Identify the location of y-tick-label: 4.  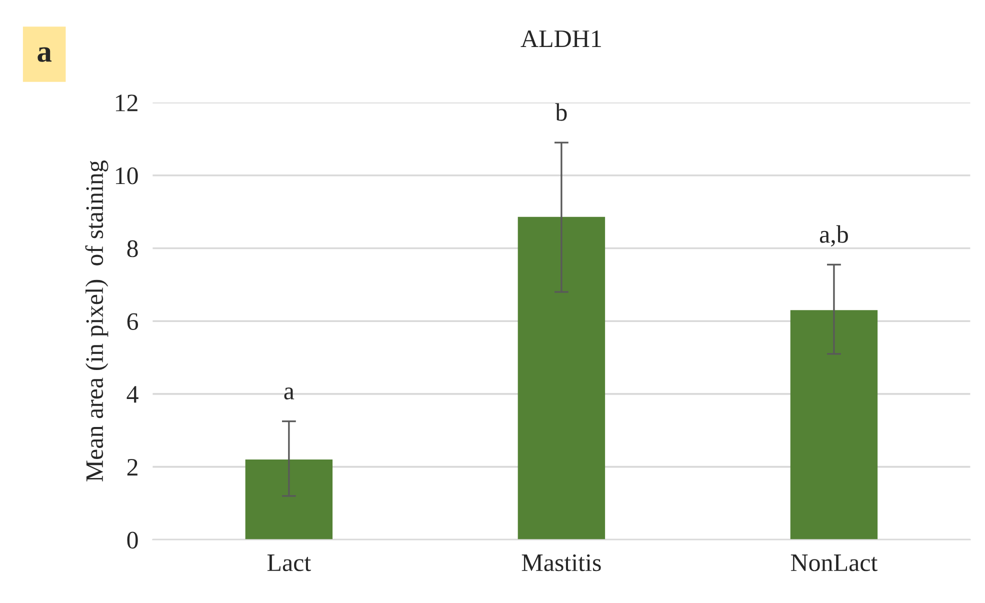
(132, 394).